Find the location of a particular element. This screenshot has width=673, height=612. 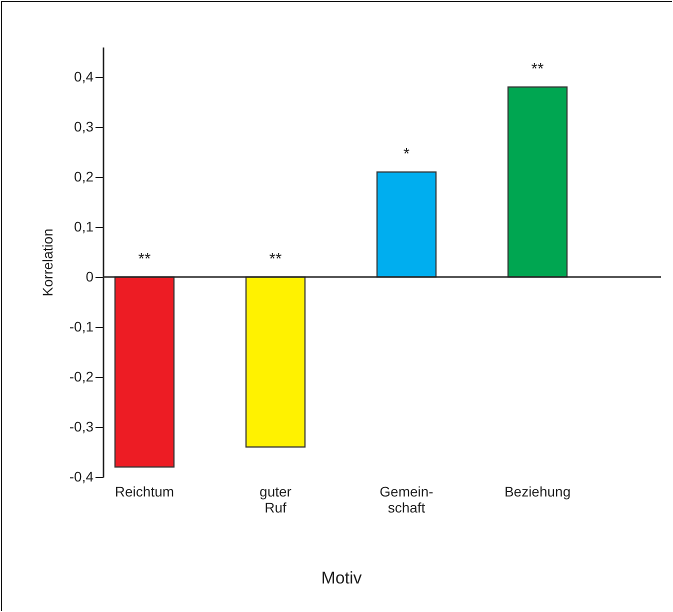

y-tick-label: 0,3 is located at coordinates (84, 126).